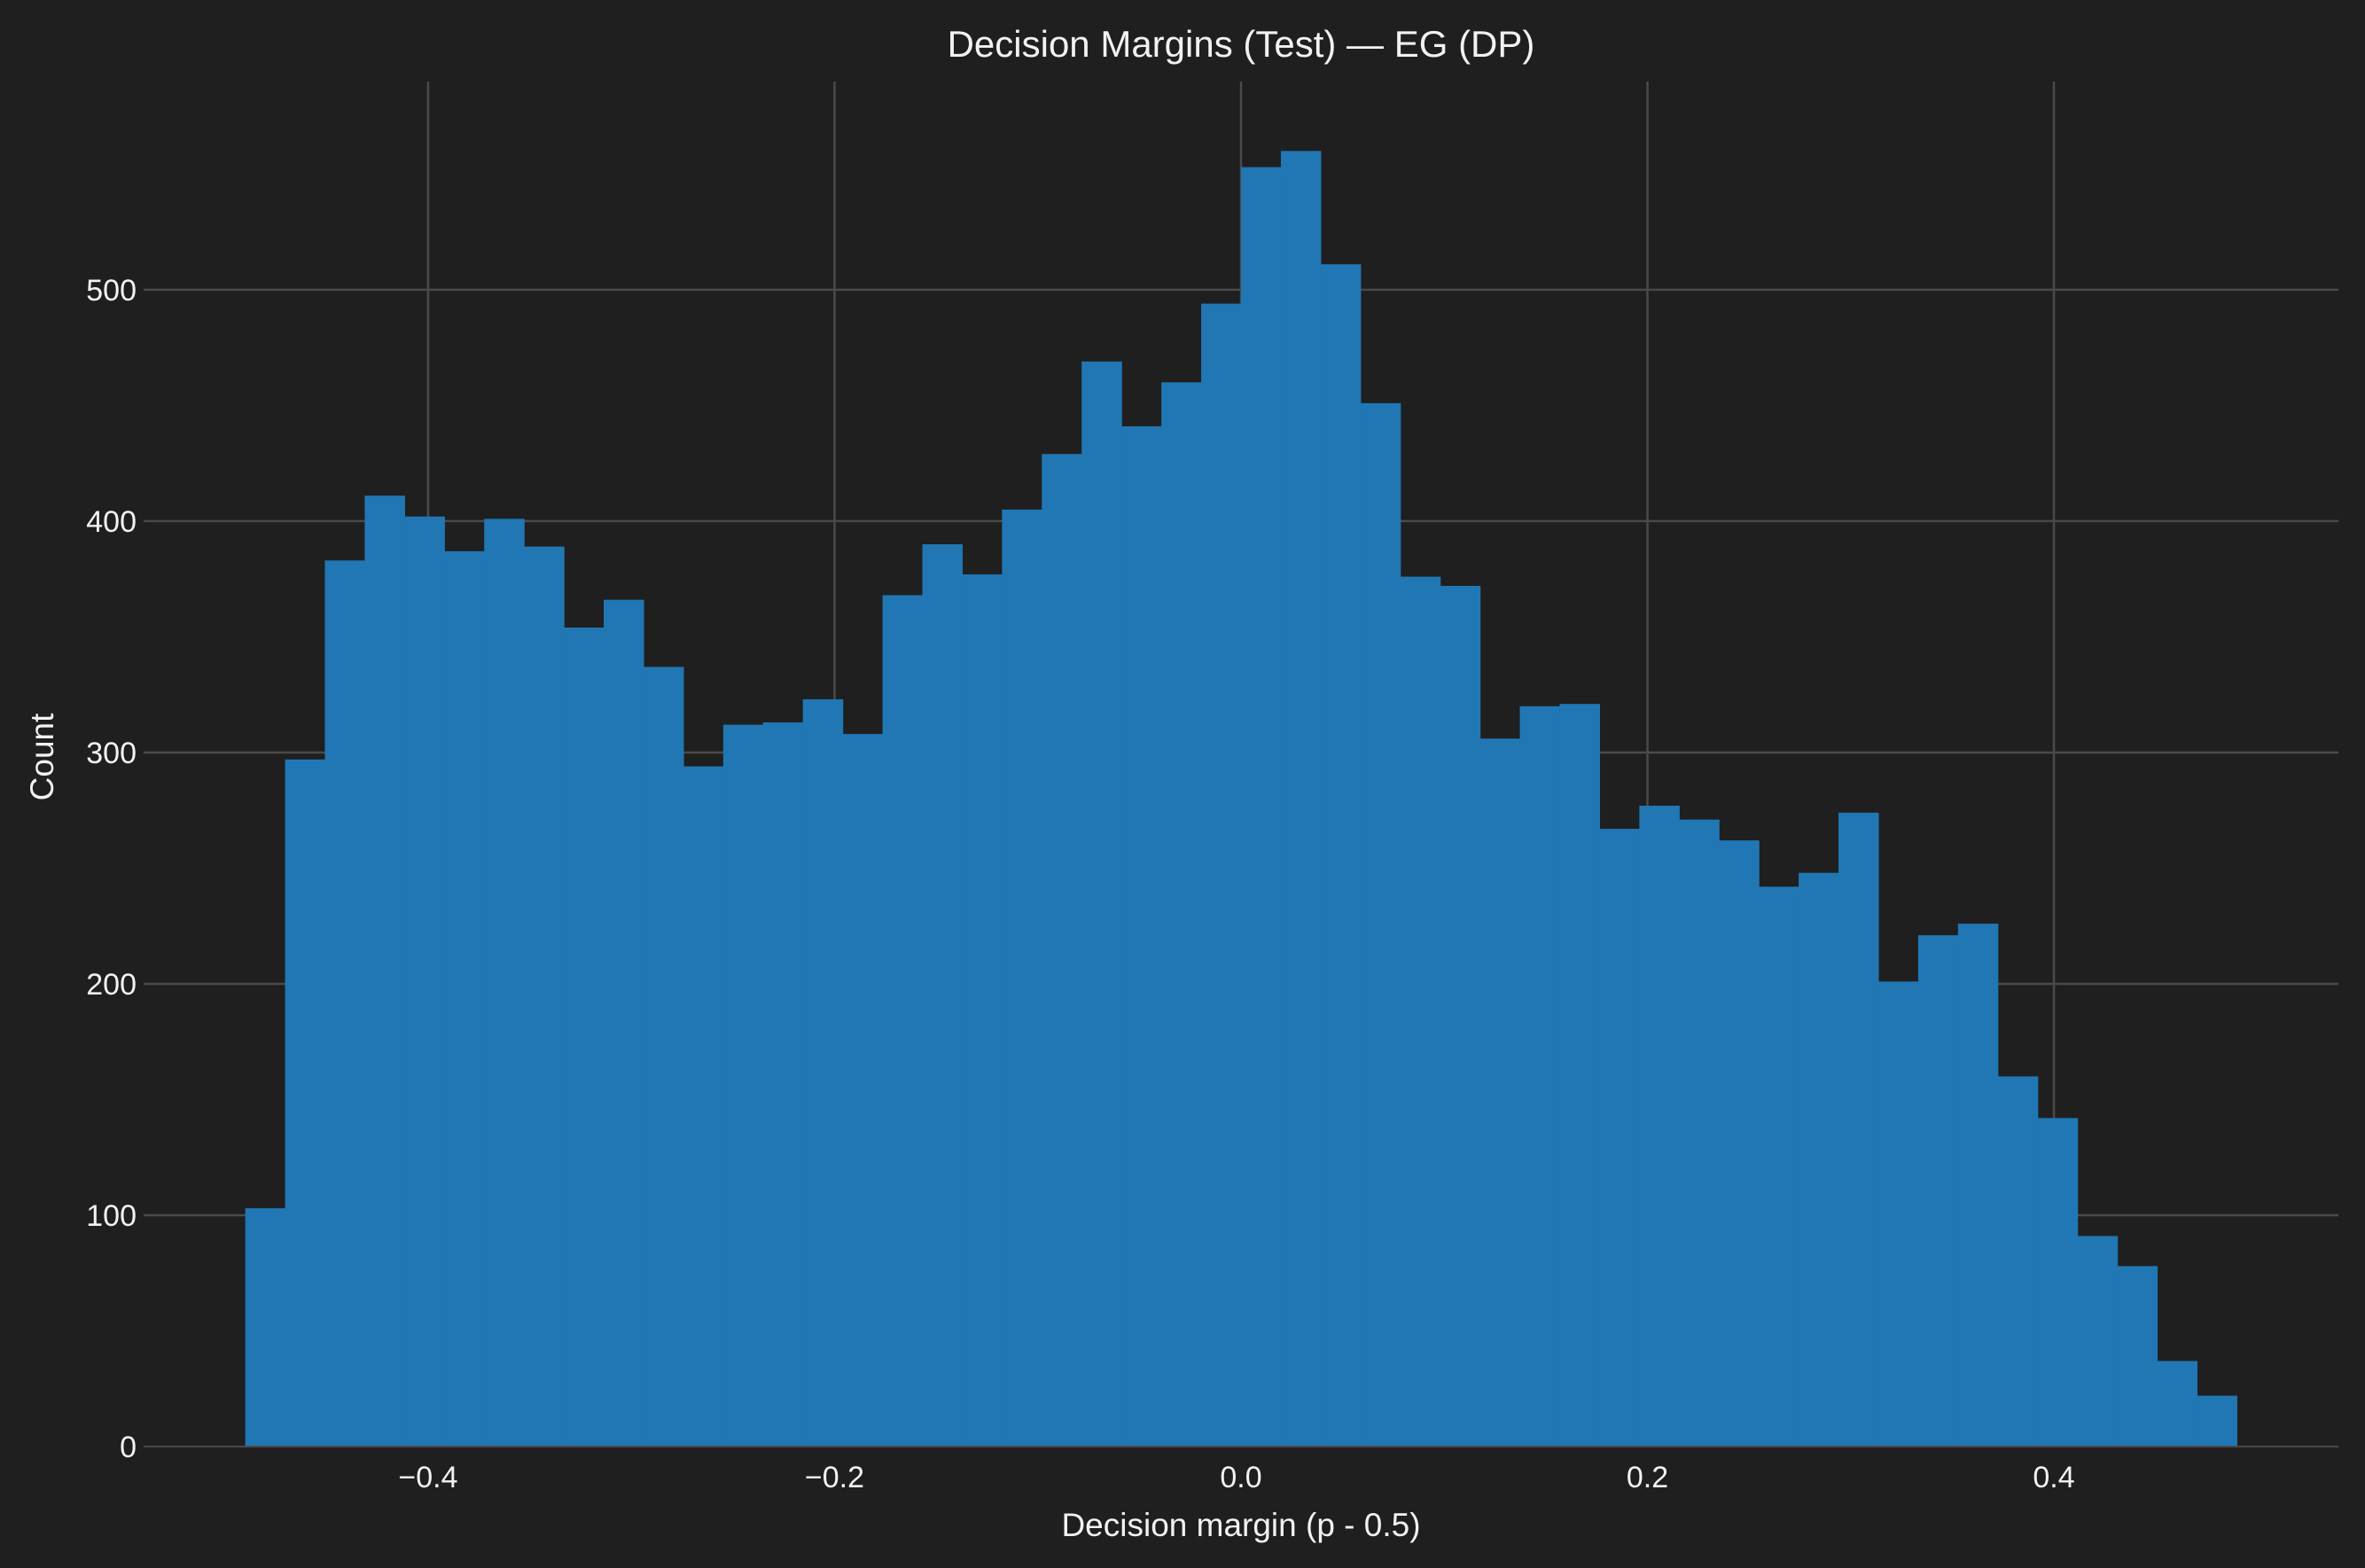 The height and width of the screenshot is (1568, 2365). What do you see at coordinates (427, 1477) in the screenshot?
I see `x-tick-label: −0.4` at bounding box center [427, 1477].